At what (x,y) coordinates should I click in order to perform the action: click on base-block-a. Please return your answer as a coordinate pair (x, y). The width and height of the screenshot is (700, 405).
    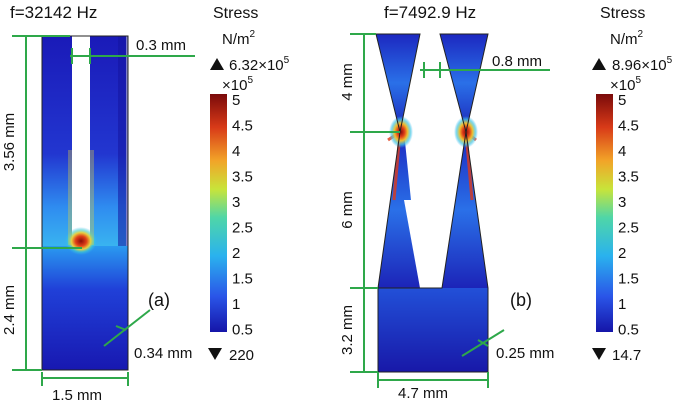
    Looking at the image, I should click on (85, 308).